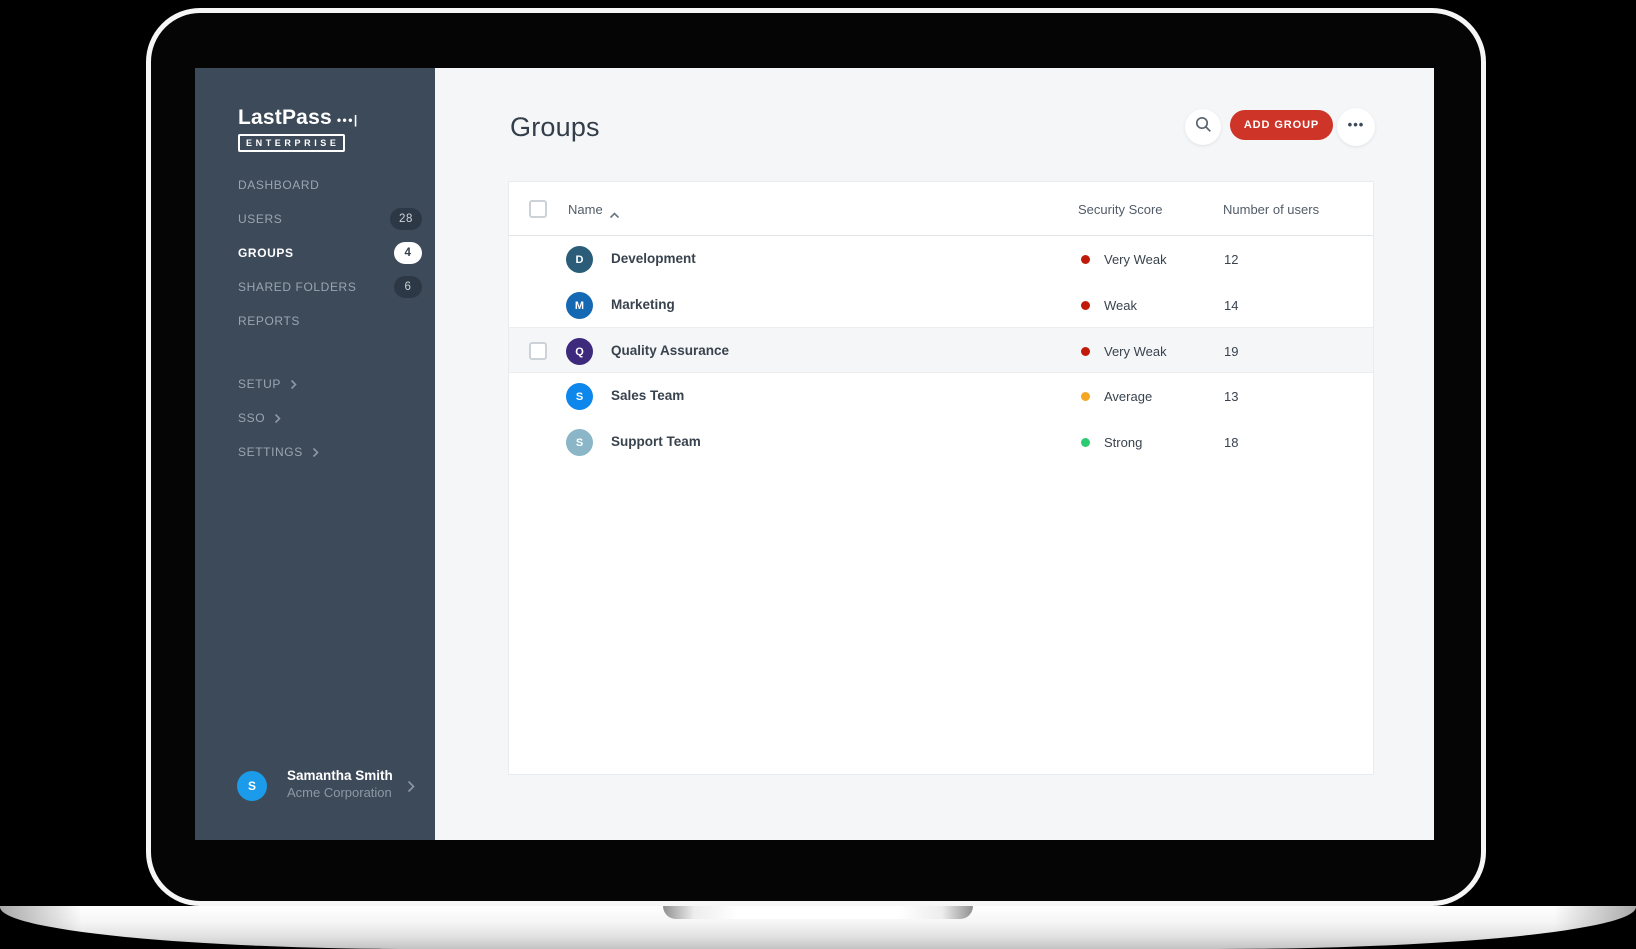  I want to click on table-row-sales-team: S Sales Team Average 13, so click(941, 396).